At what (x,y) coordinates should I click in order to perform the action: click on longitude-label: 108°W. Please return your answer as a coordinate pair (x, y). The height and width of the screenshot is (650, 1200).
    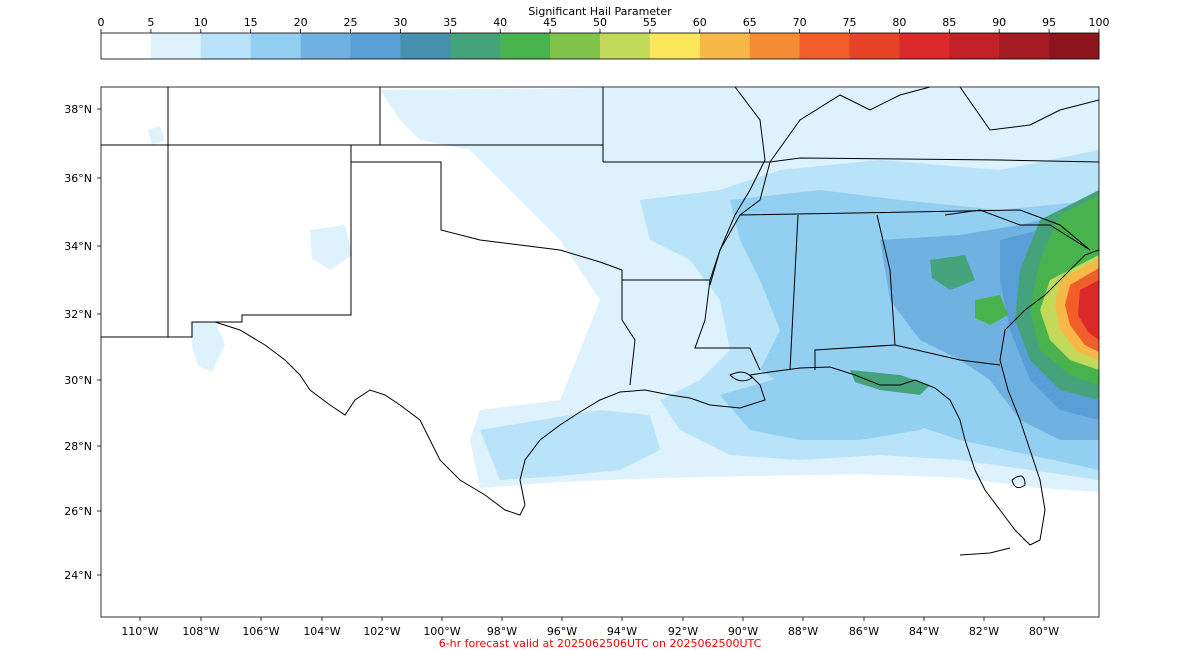
    Looking at the image, I should click on (200, 631).